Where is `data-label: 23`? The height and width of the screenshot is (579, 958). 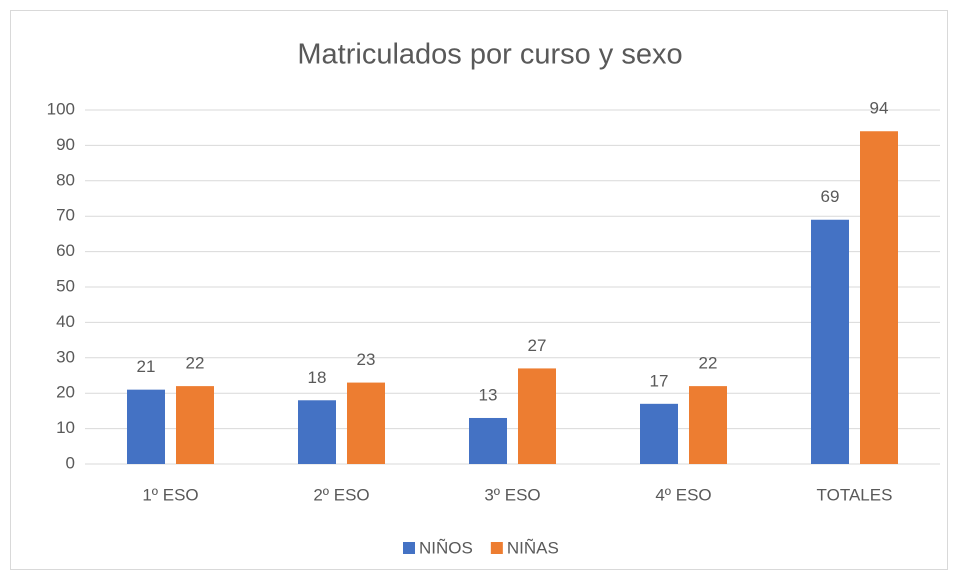 data-label: 23 is located at coordinates (366, 359).